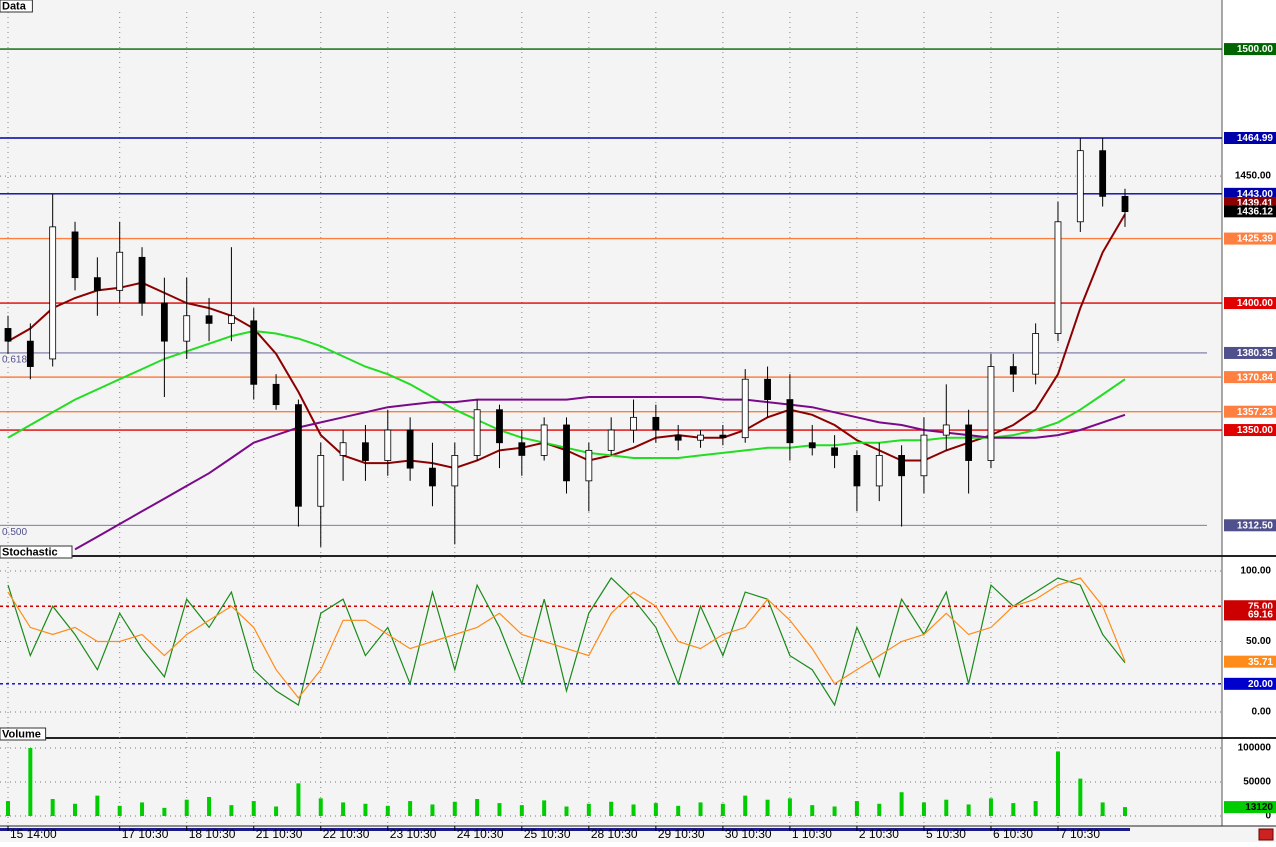  What do you see at coordinates (1255, 377) in the screenshot?
I see `price-tag-label: 1370.84` at bounding box center [1255, 377].